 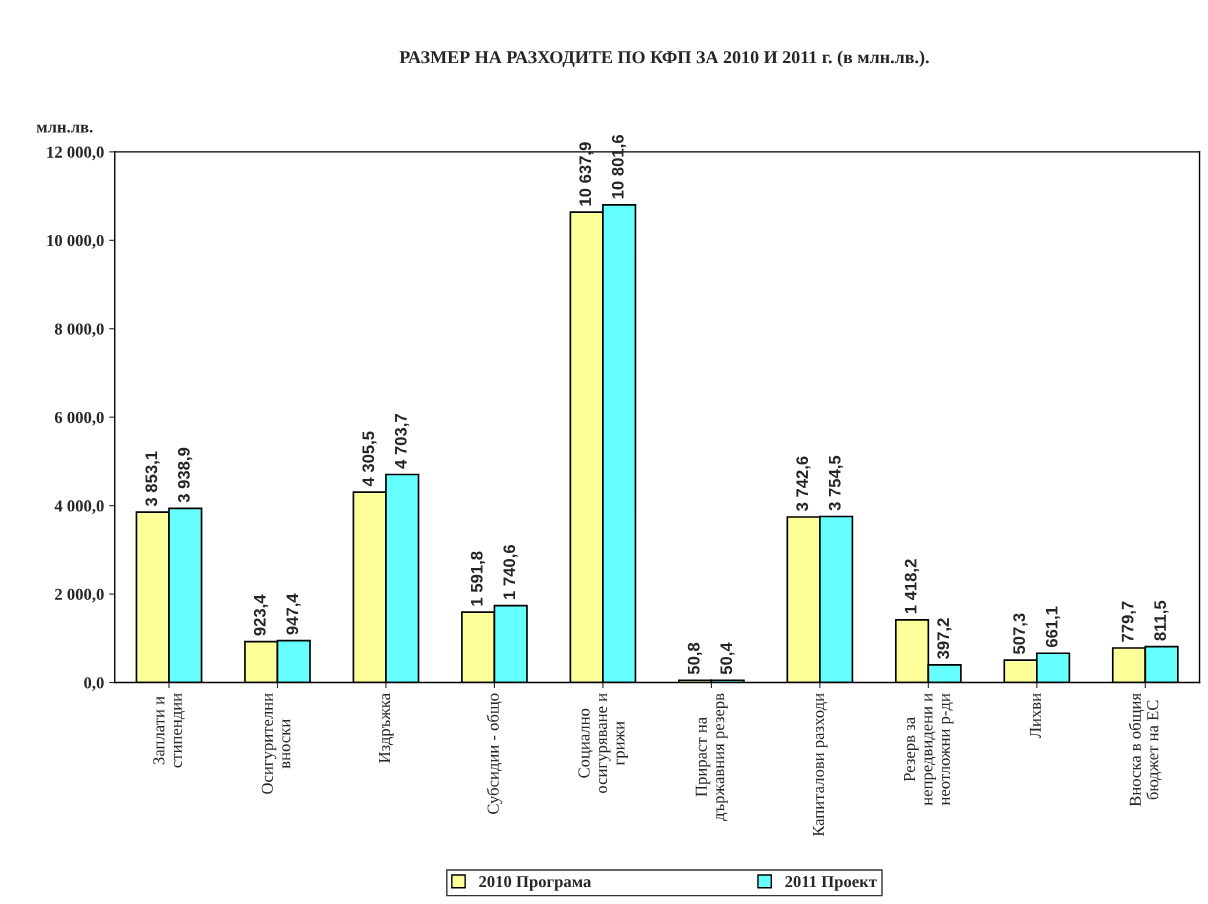 I want to click on y-tick-label: 10 000,0, so click(x=75, y=242).